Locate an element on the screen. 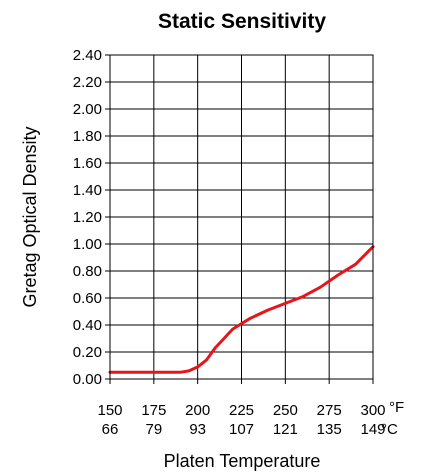  y-tick-label: 2.40 is located at coordinates (87, 55).